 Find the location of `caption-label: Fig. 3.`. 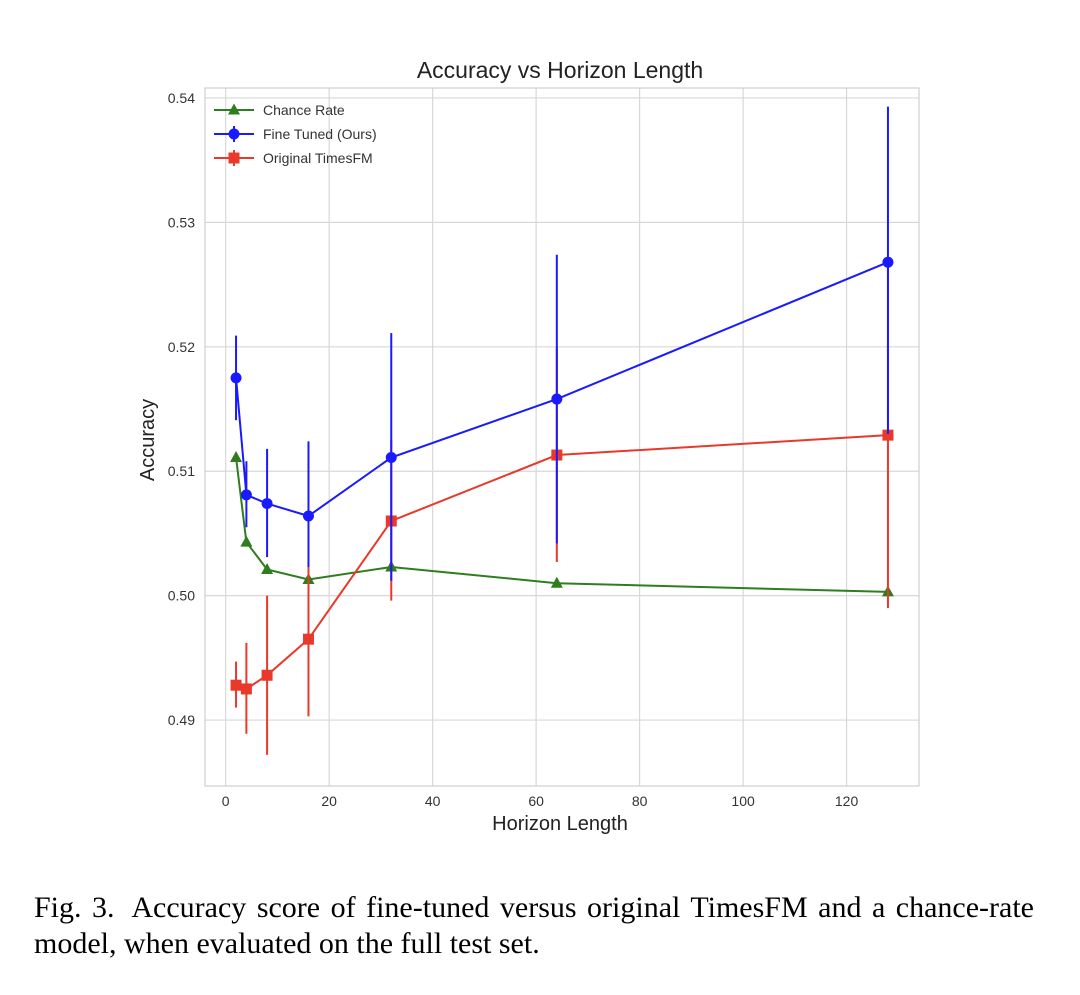

caption-label: Fig. 3. is located at coordinates (74, 907).